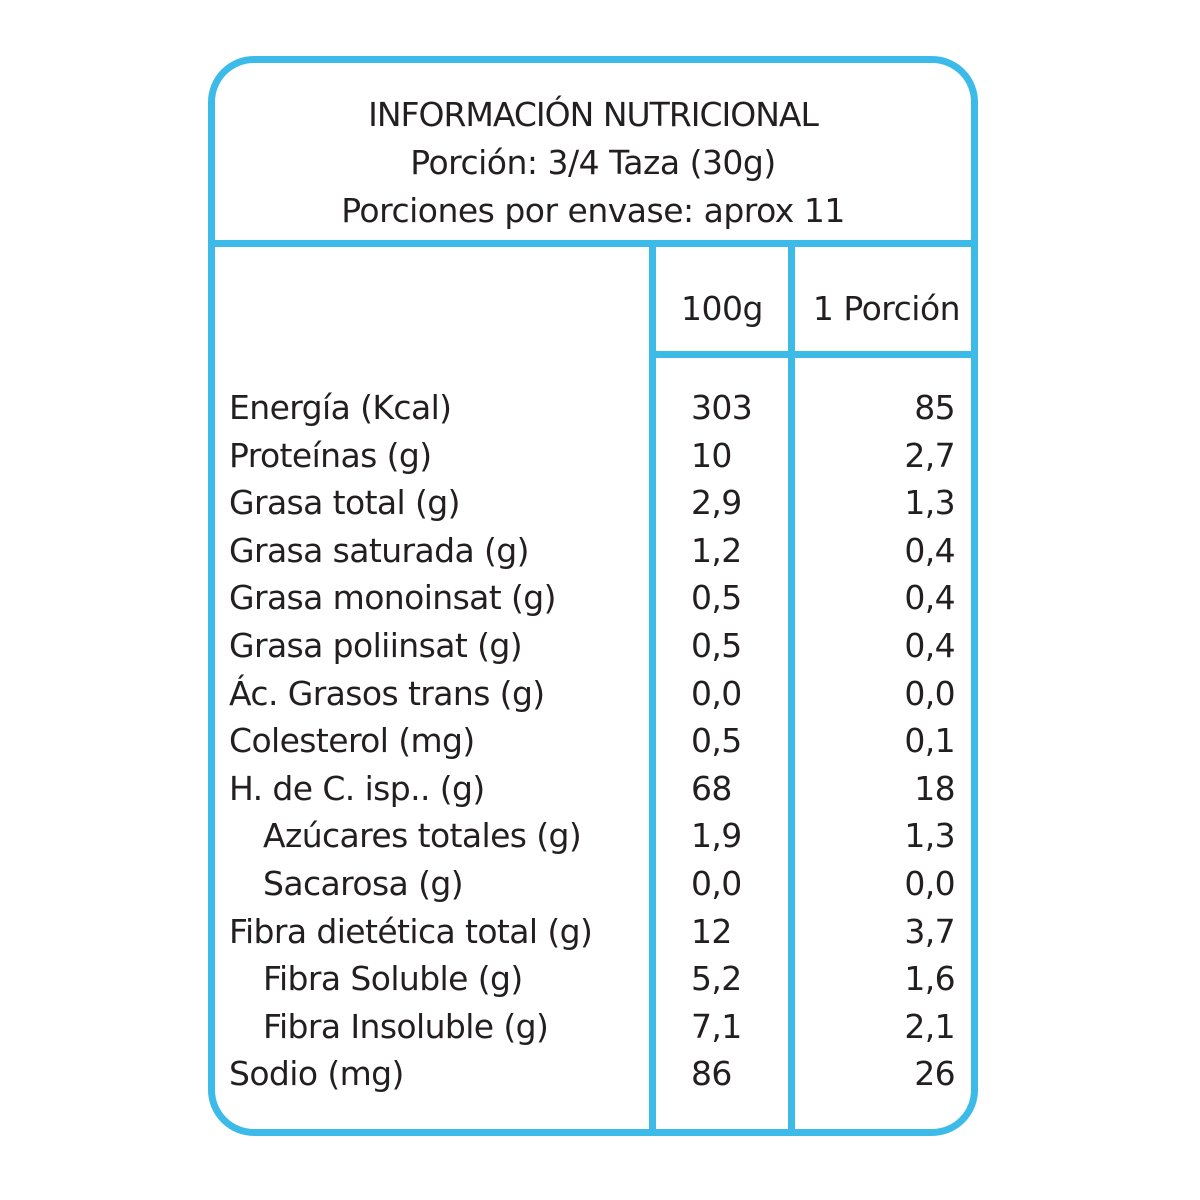 This screenshot has width=1200, height=1200. I want to click on nutrient-name: Grasa saturada (g), so click(379, 550).